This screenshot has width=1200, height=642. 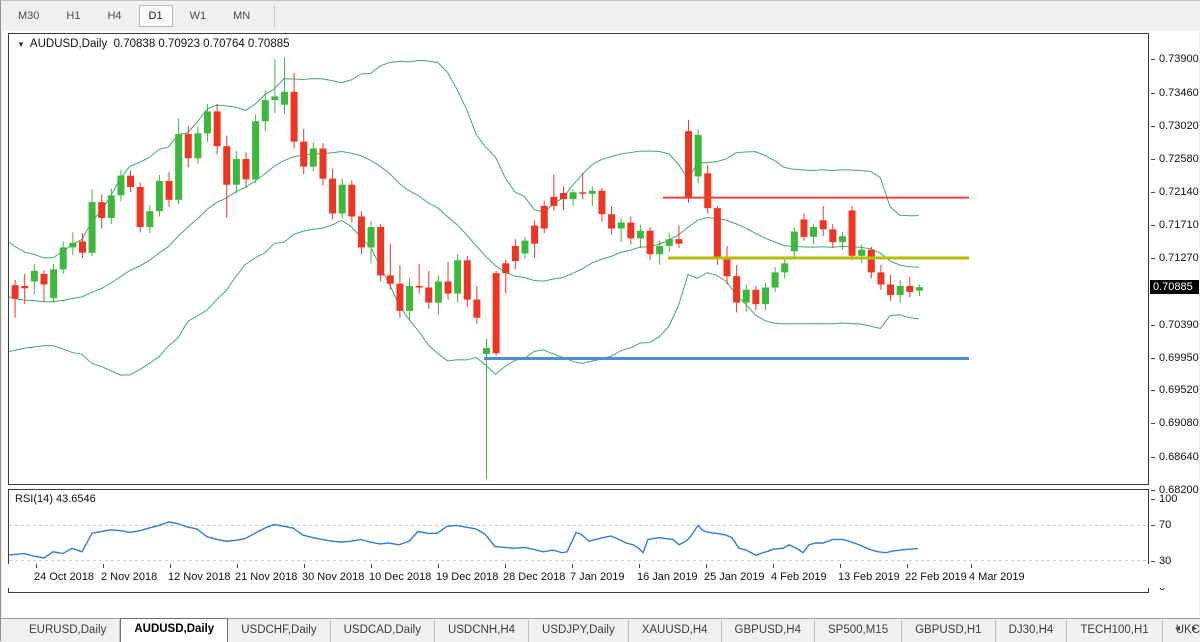 What do you see at coordinates (859, 631) in the screenshot?
I see `chart-tab-sp500: SP500,M15` at bounding box center [859, 631].